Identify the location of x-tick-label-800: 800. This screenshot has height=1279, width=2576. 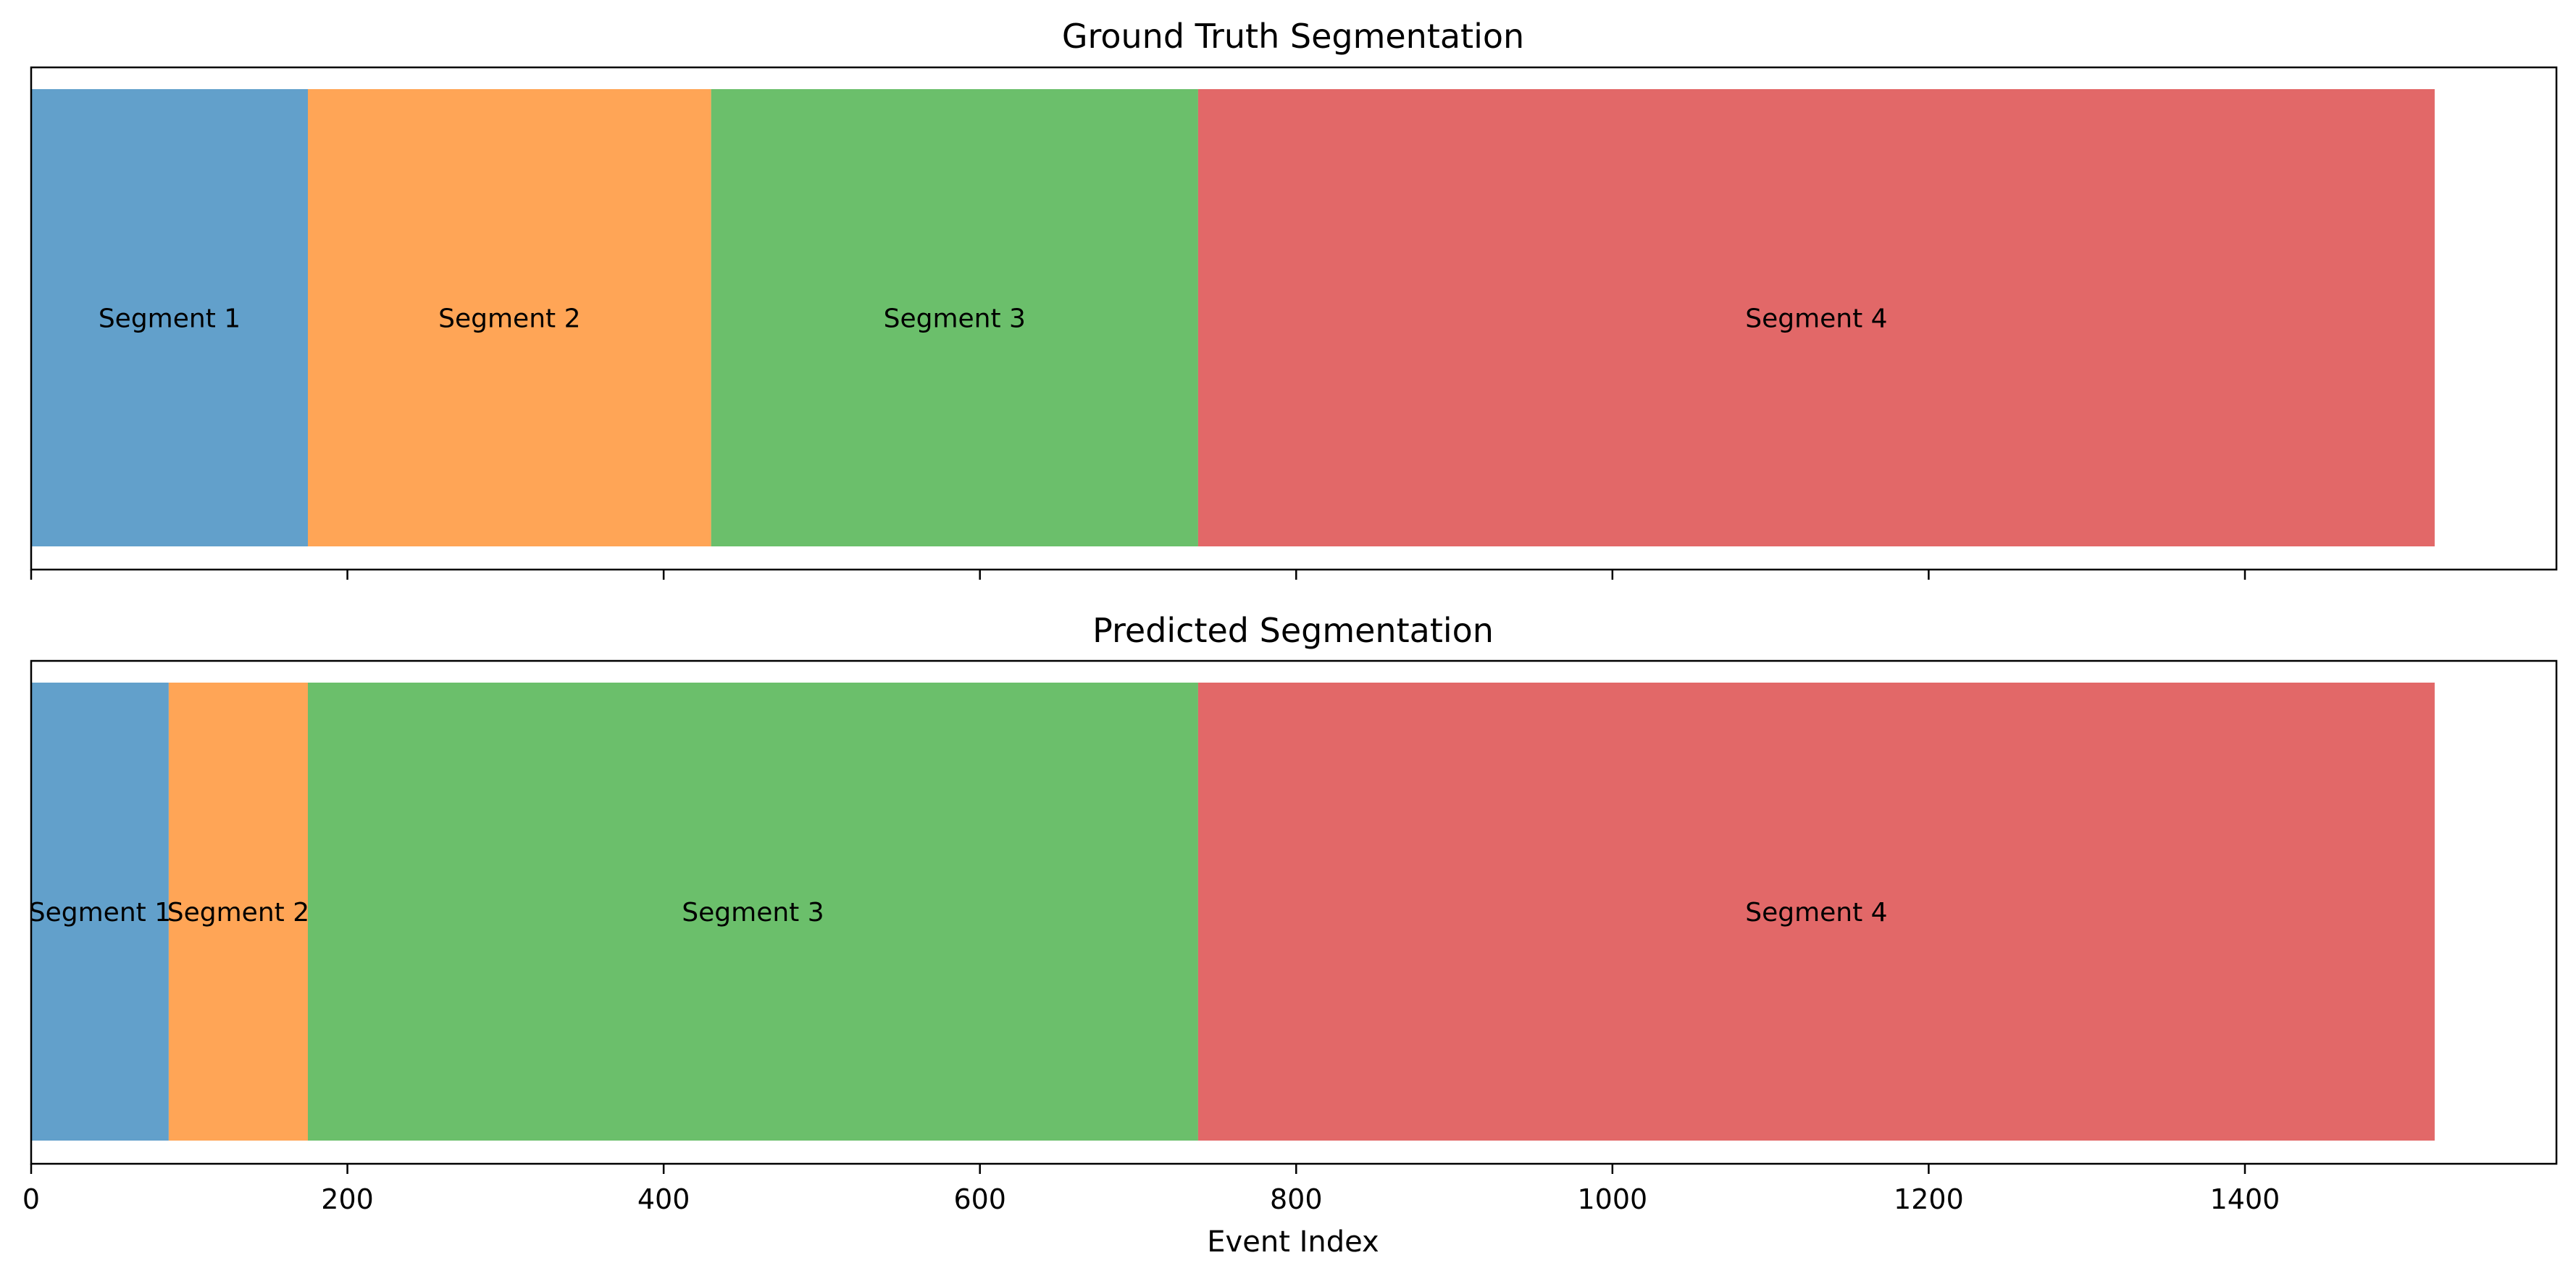
(1296, 1199).